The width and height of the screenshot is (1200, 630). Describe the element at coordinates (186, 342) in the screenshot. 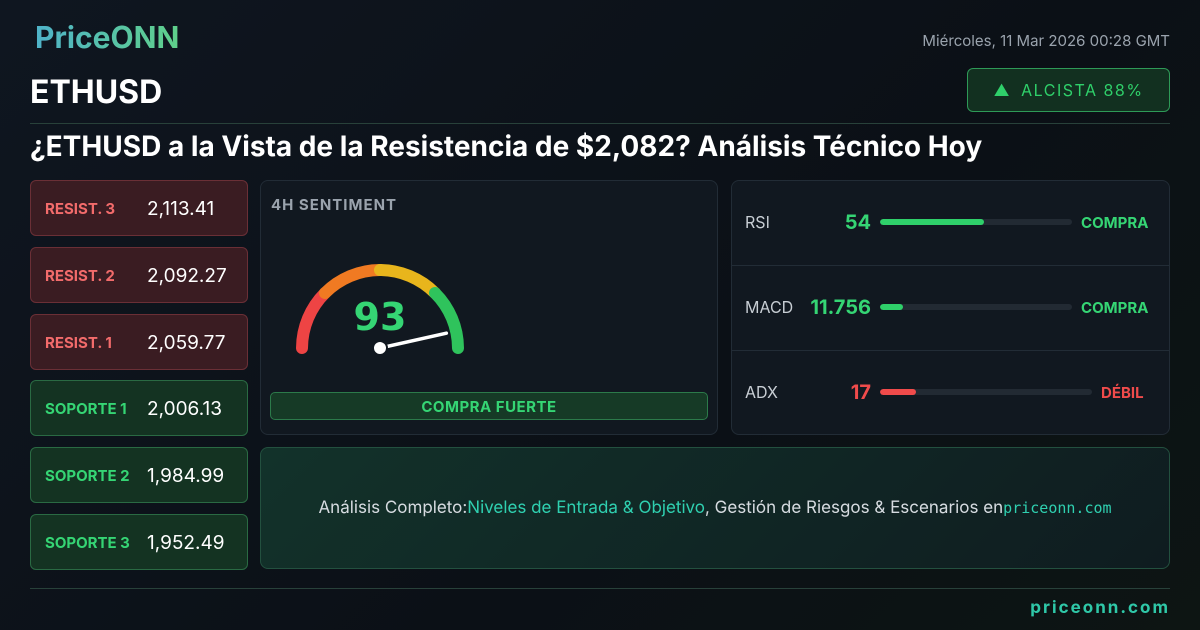

I see `level-value: 2,059.77` at that location.